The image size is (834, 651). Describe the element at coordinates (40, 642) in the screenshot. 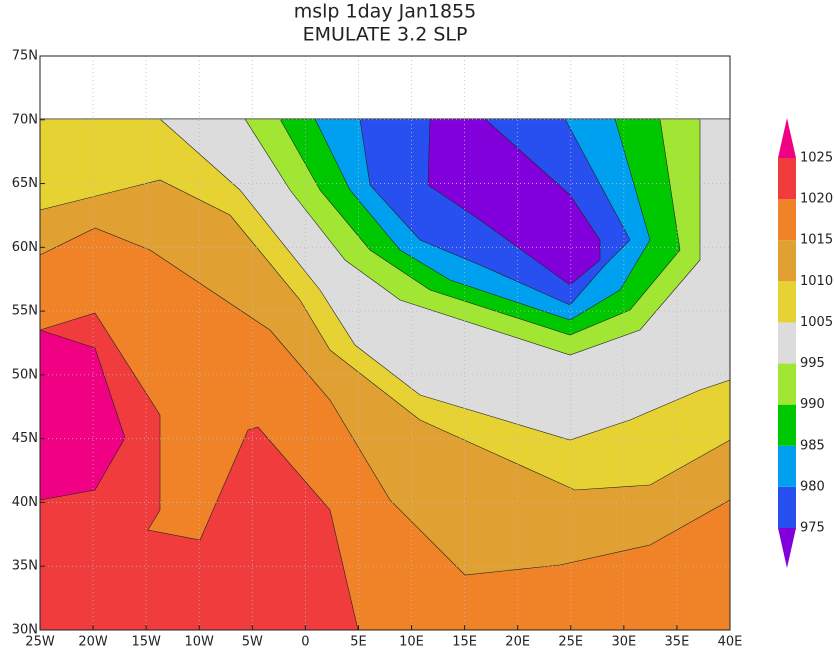

I see `x-tick-label: 25W` at that location.